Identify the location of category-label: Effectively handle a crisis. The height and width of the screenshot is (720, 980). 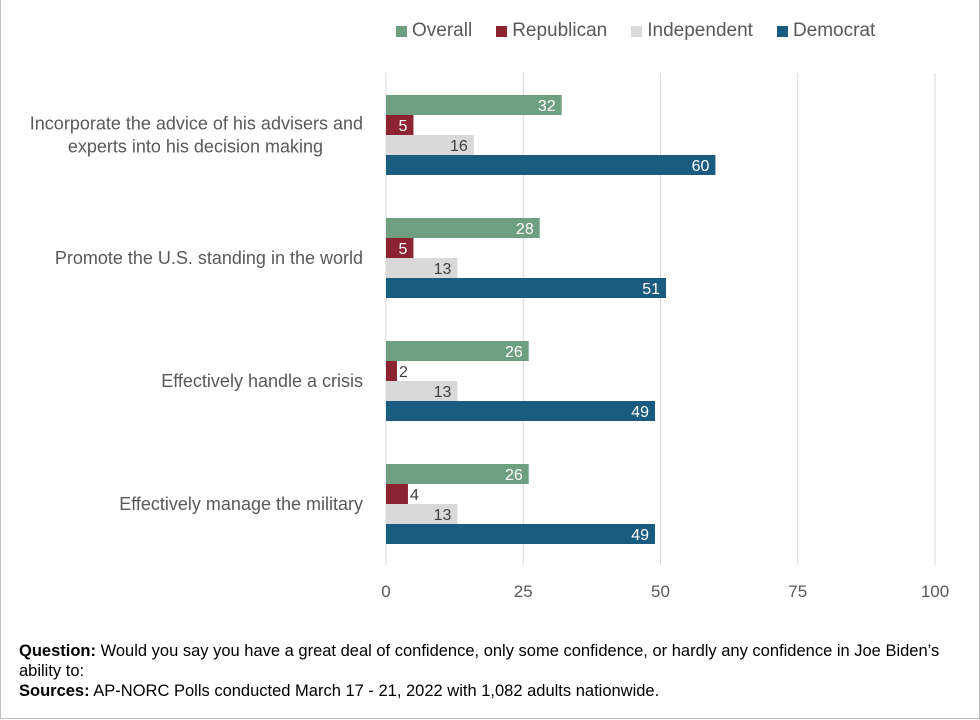
(262, 381).